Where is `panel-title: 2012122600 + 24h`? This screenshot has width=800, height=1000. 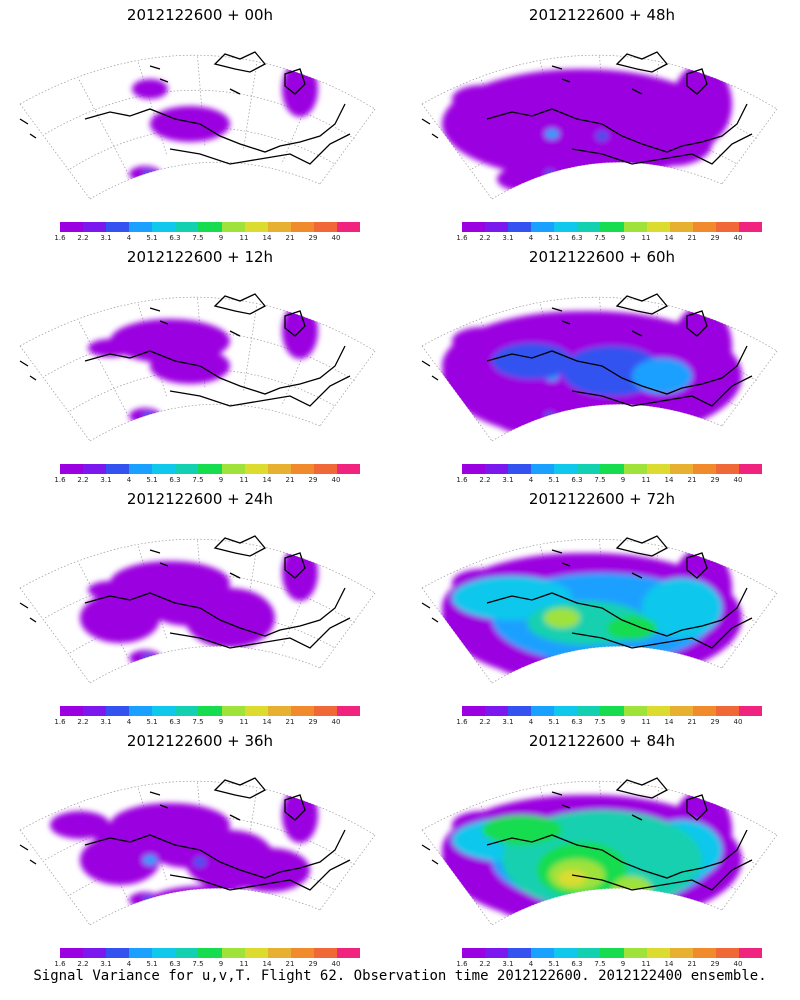
panel-title: 2012122600 + 24h is located at coordinates (200, 499).